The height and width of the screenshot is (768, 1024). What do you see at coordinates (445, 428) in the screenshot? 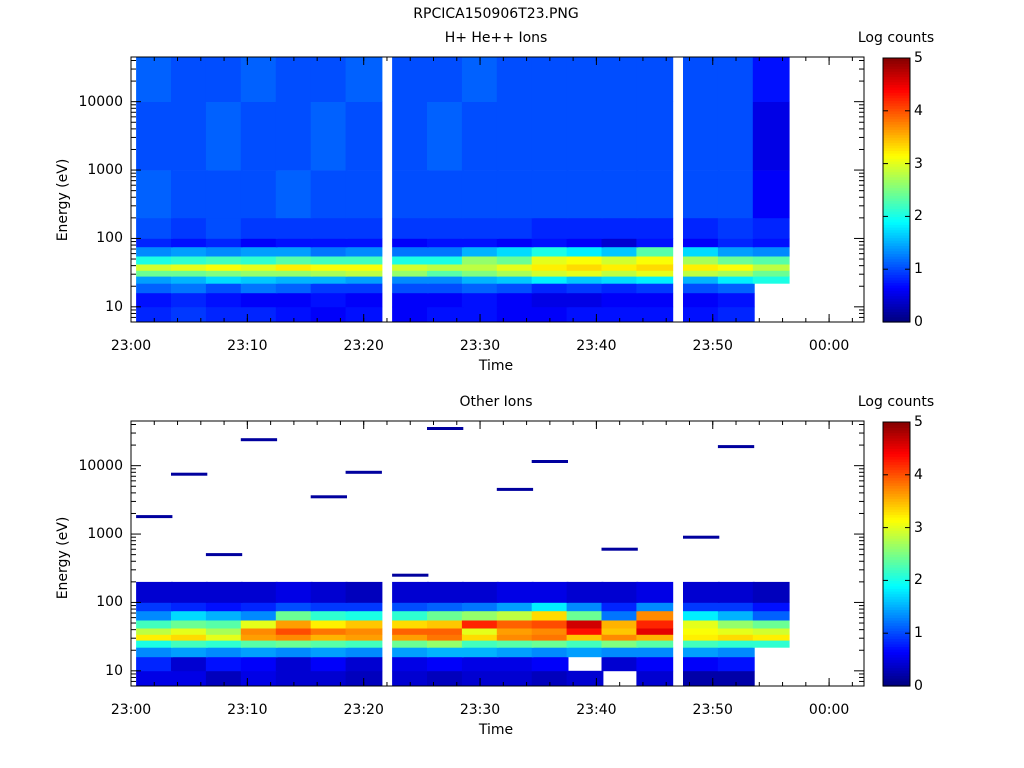
I see `sparse-count-line` at bounding box center [445, 428].